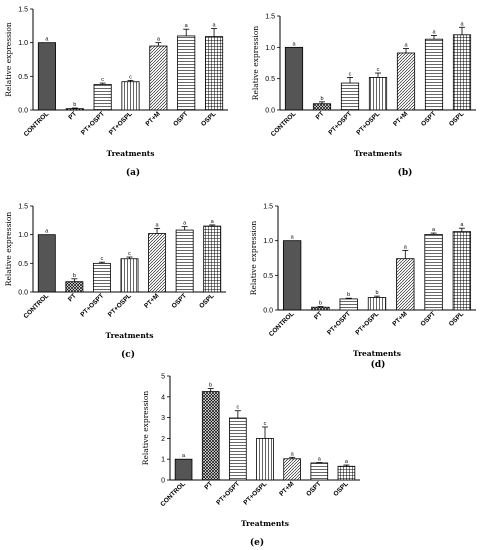  What do you see at coordinates (163, 481) in the screenshot?
I see `y-tick-label: 0` at bounding box center [163, 481].